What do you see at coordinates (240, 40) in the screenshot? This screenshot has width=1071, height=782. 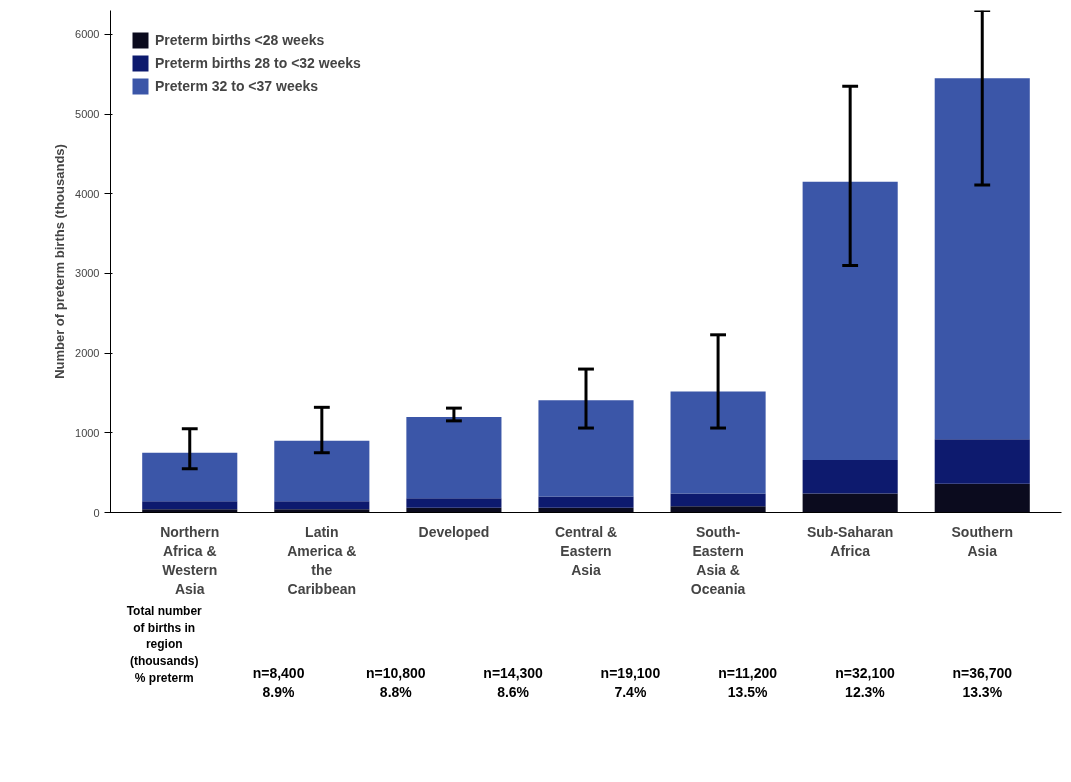 I see `legend-label: Preterm births <28 weeks` at bounding box center [240, 40].